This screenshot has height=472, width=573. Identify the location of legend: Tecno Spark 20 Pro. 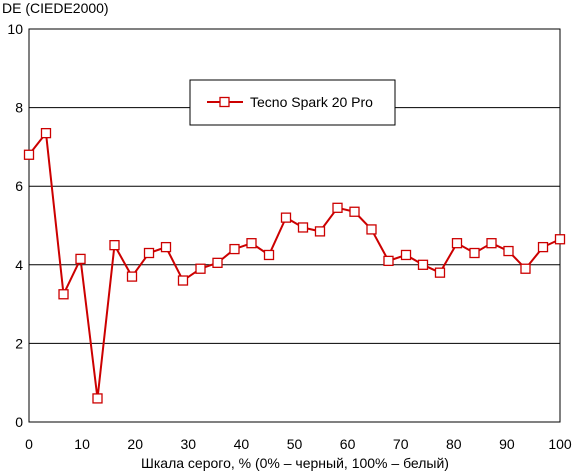
(292, 102).